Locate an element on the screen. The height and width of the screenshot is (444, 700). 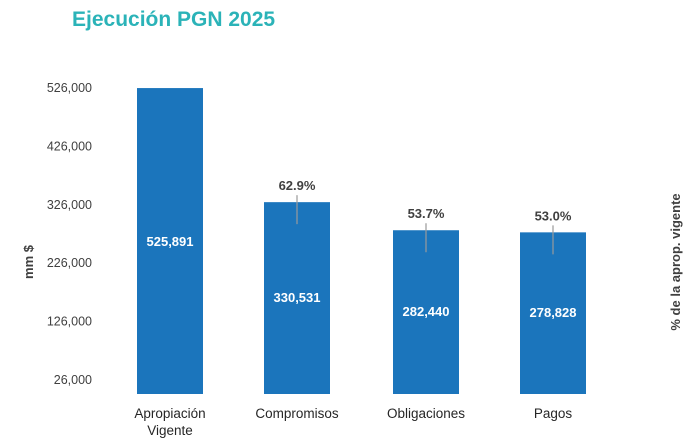
bar-percentage-label: 62.9% is located at coordinates (297, 185).